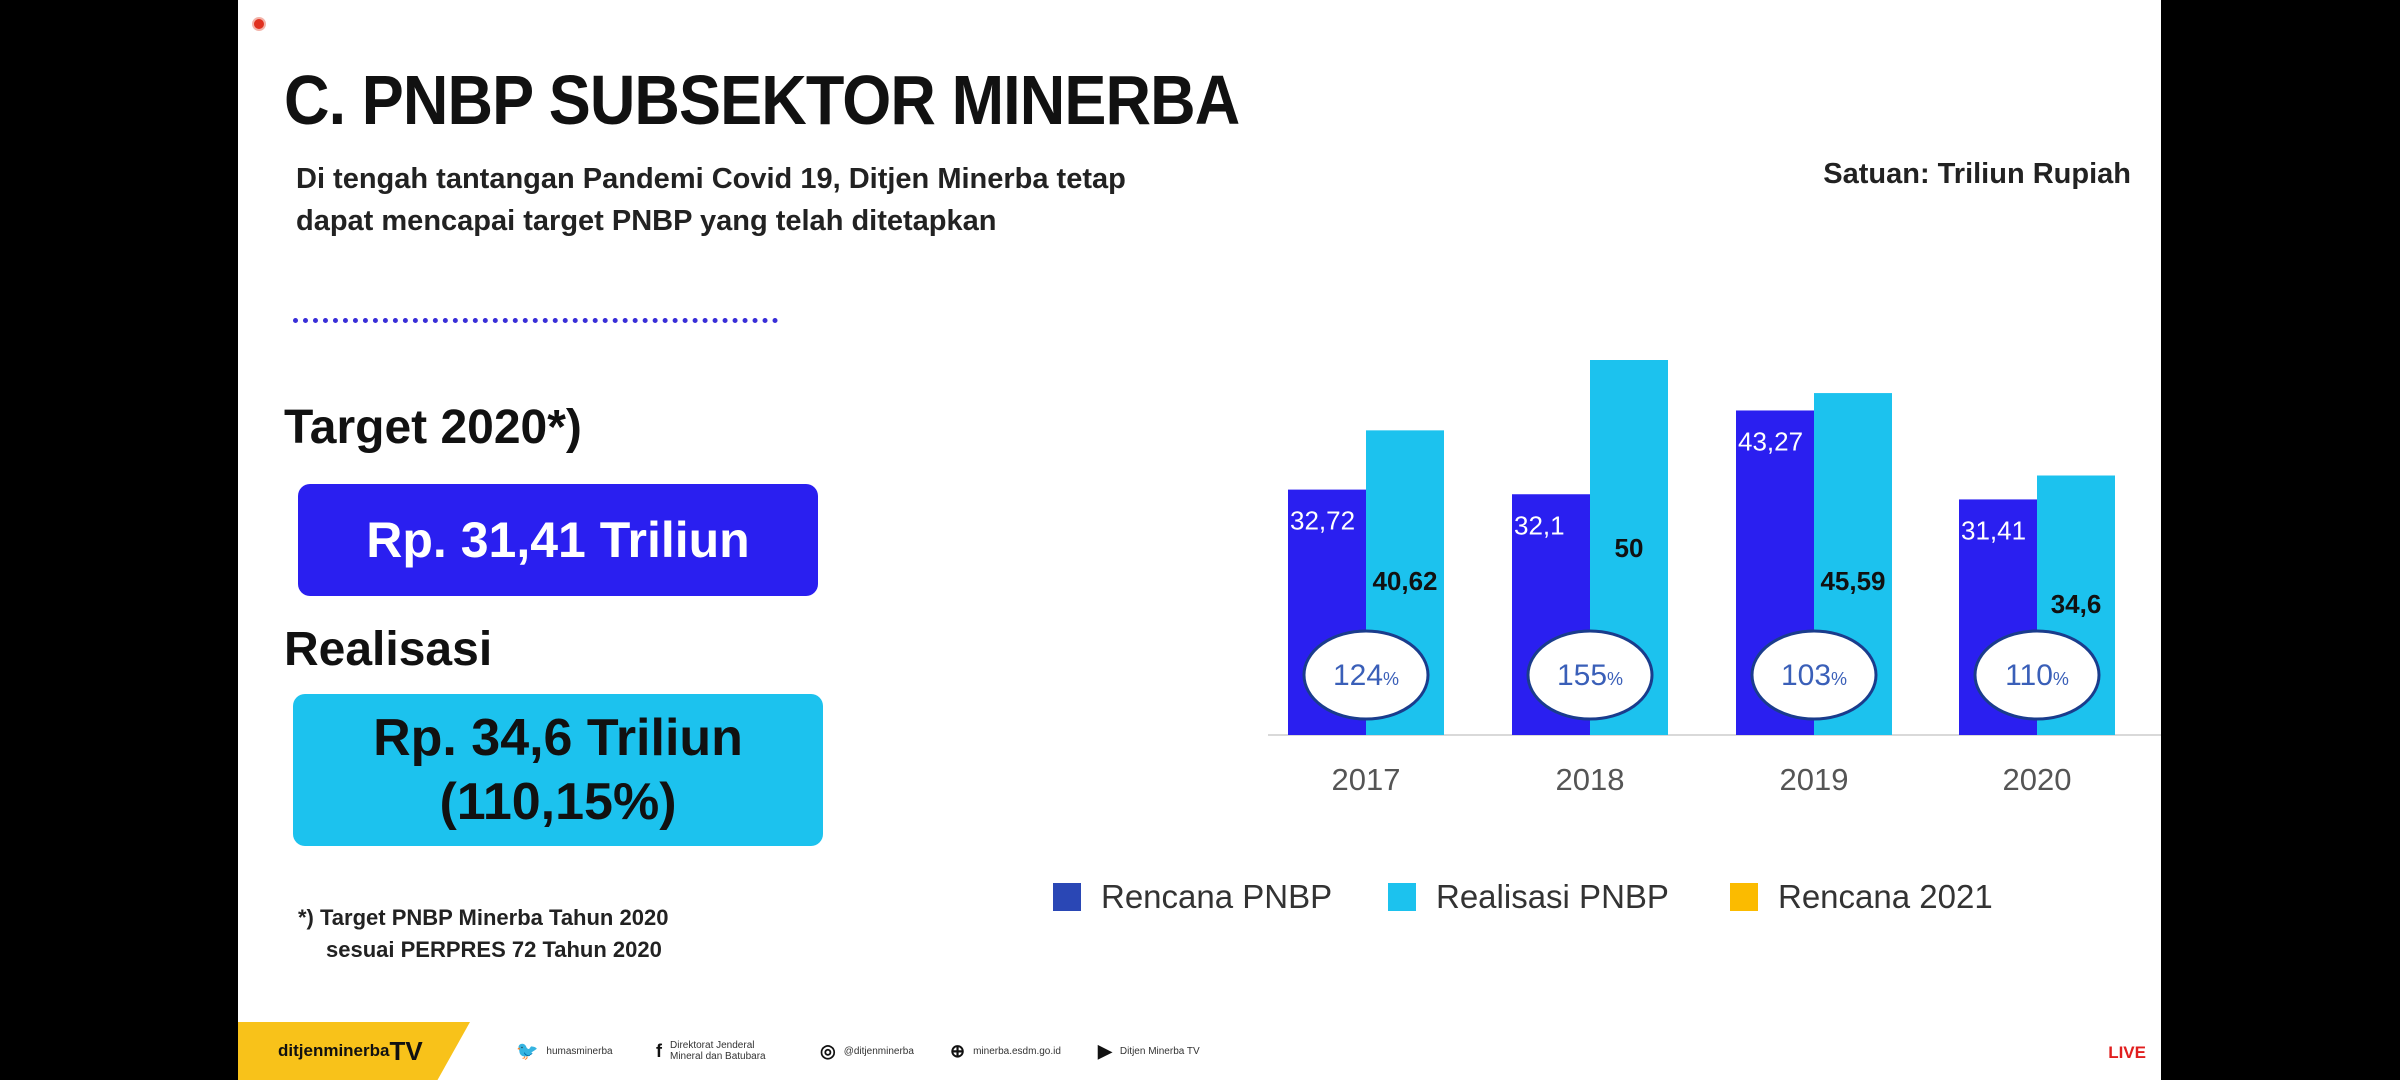 The image size is (2400, 1080). I want to click on data-label-realisasi-2020: 34,6, so click(2076, 604).